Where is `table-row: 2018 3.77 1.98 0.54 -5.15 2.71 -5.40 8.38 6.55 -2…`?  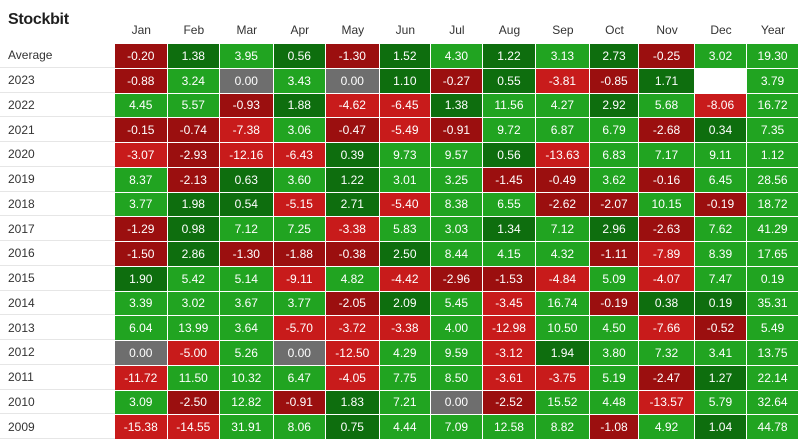 table-row: 2018 3.77 1.98 0.54 -5.15 2.71 -5.40 8.38 6.55 -2… is located at coordinates (399, 204).